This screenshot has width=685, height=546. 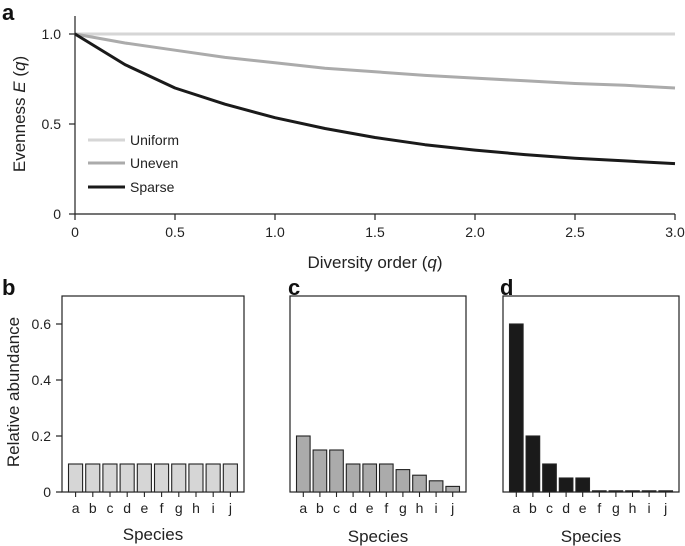 I want to click on panel-a-x-axis-label: Diversity order (q), so click(x=374, y=262).